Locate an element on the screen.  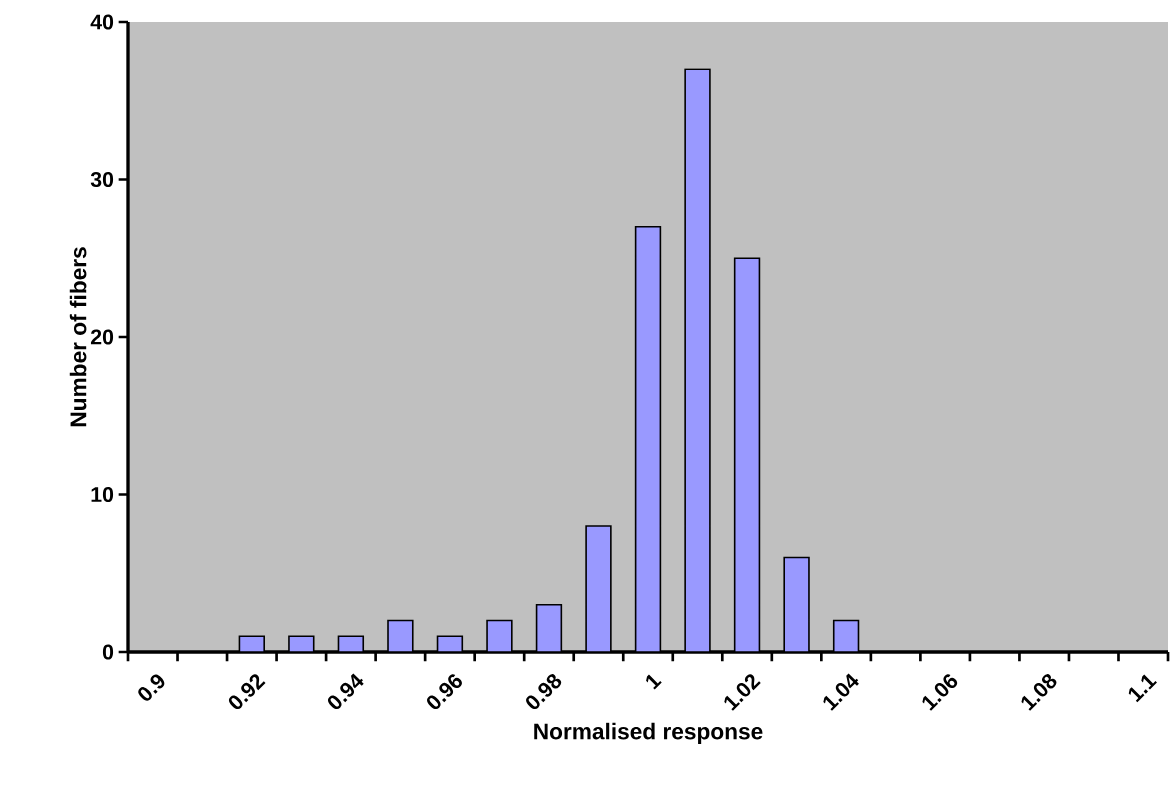
y-axis-title: Number of fibers is located at coordinates (78, 337).